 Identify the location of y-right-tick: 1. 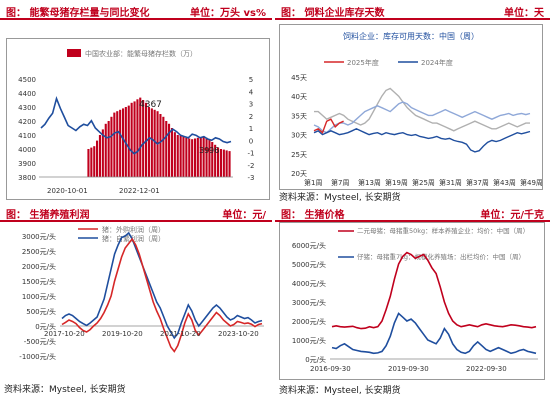
(251, 129).